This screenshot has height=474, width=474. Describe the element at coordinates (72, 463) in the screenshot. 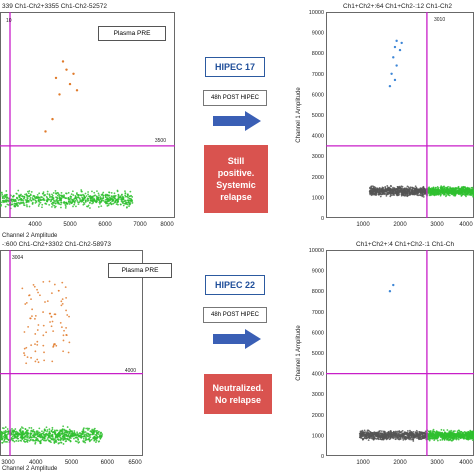

I see `x-tick-label: 5000` at that location.